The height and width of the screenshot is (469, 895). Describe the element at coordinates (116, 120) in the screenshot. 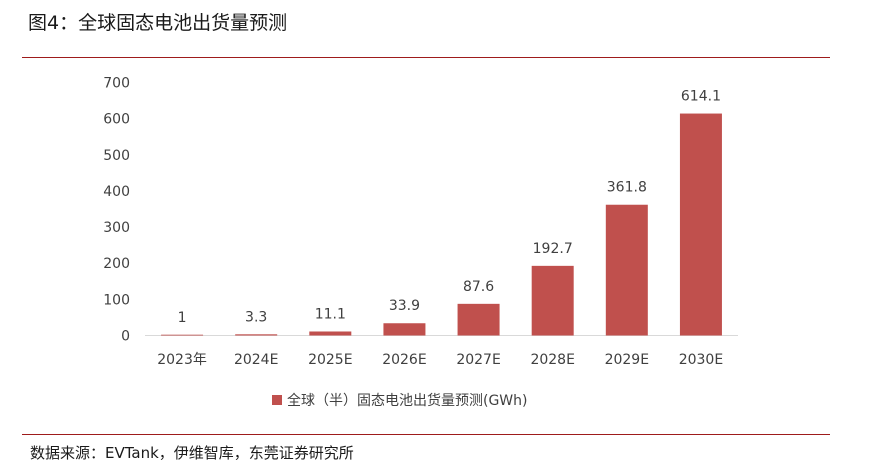

I see `y-tick-label: 600` at that location.